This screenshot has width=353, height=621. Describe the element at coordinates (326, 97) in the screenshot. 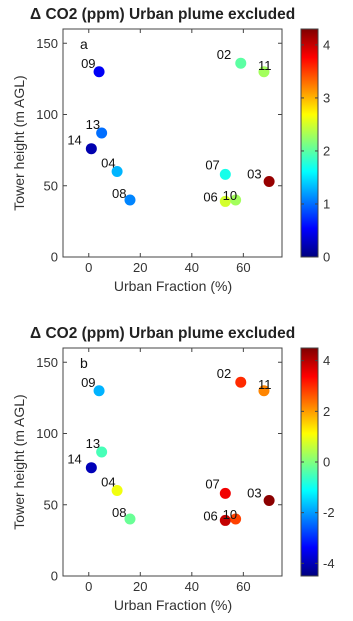

I see `colorbar-tick-label: 3` at that location.